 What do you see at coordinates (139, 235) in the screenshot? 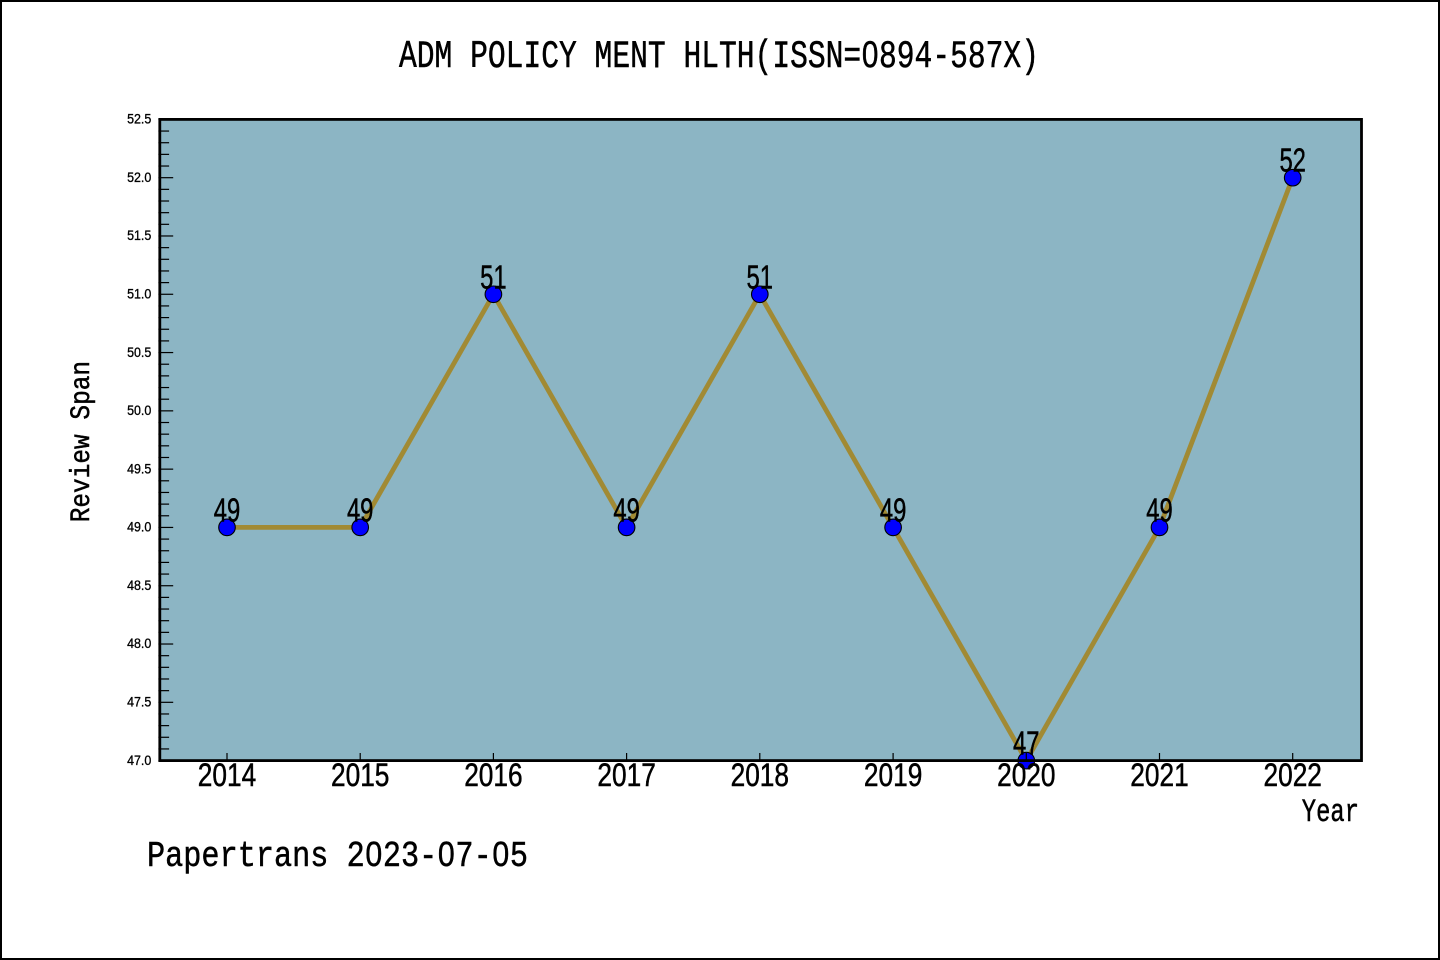
I see `svg-text: 51.5` at bounding box center [139, 235].